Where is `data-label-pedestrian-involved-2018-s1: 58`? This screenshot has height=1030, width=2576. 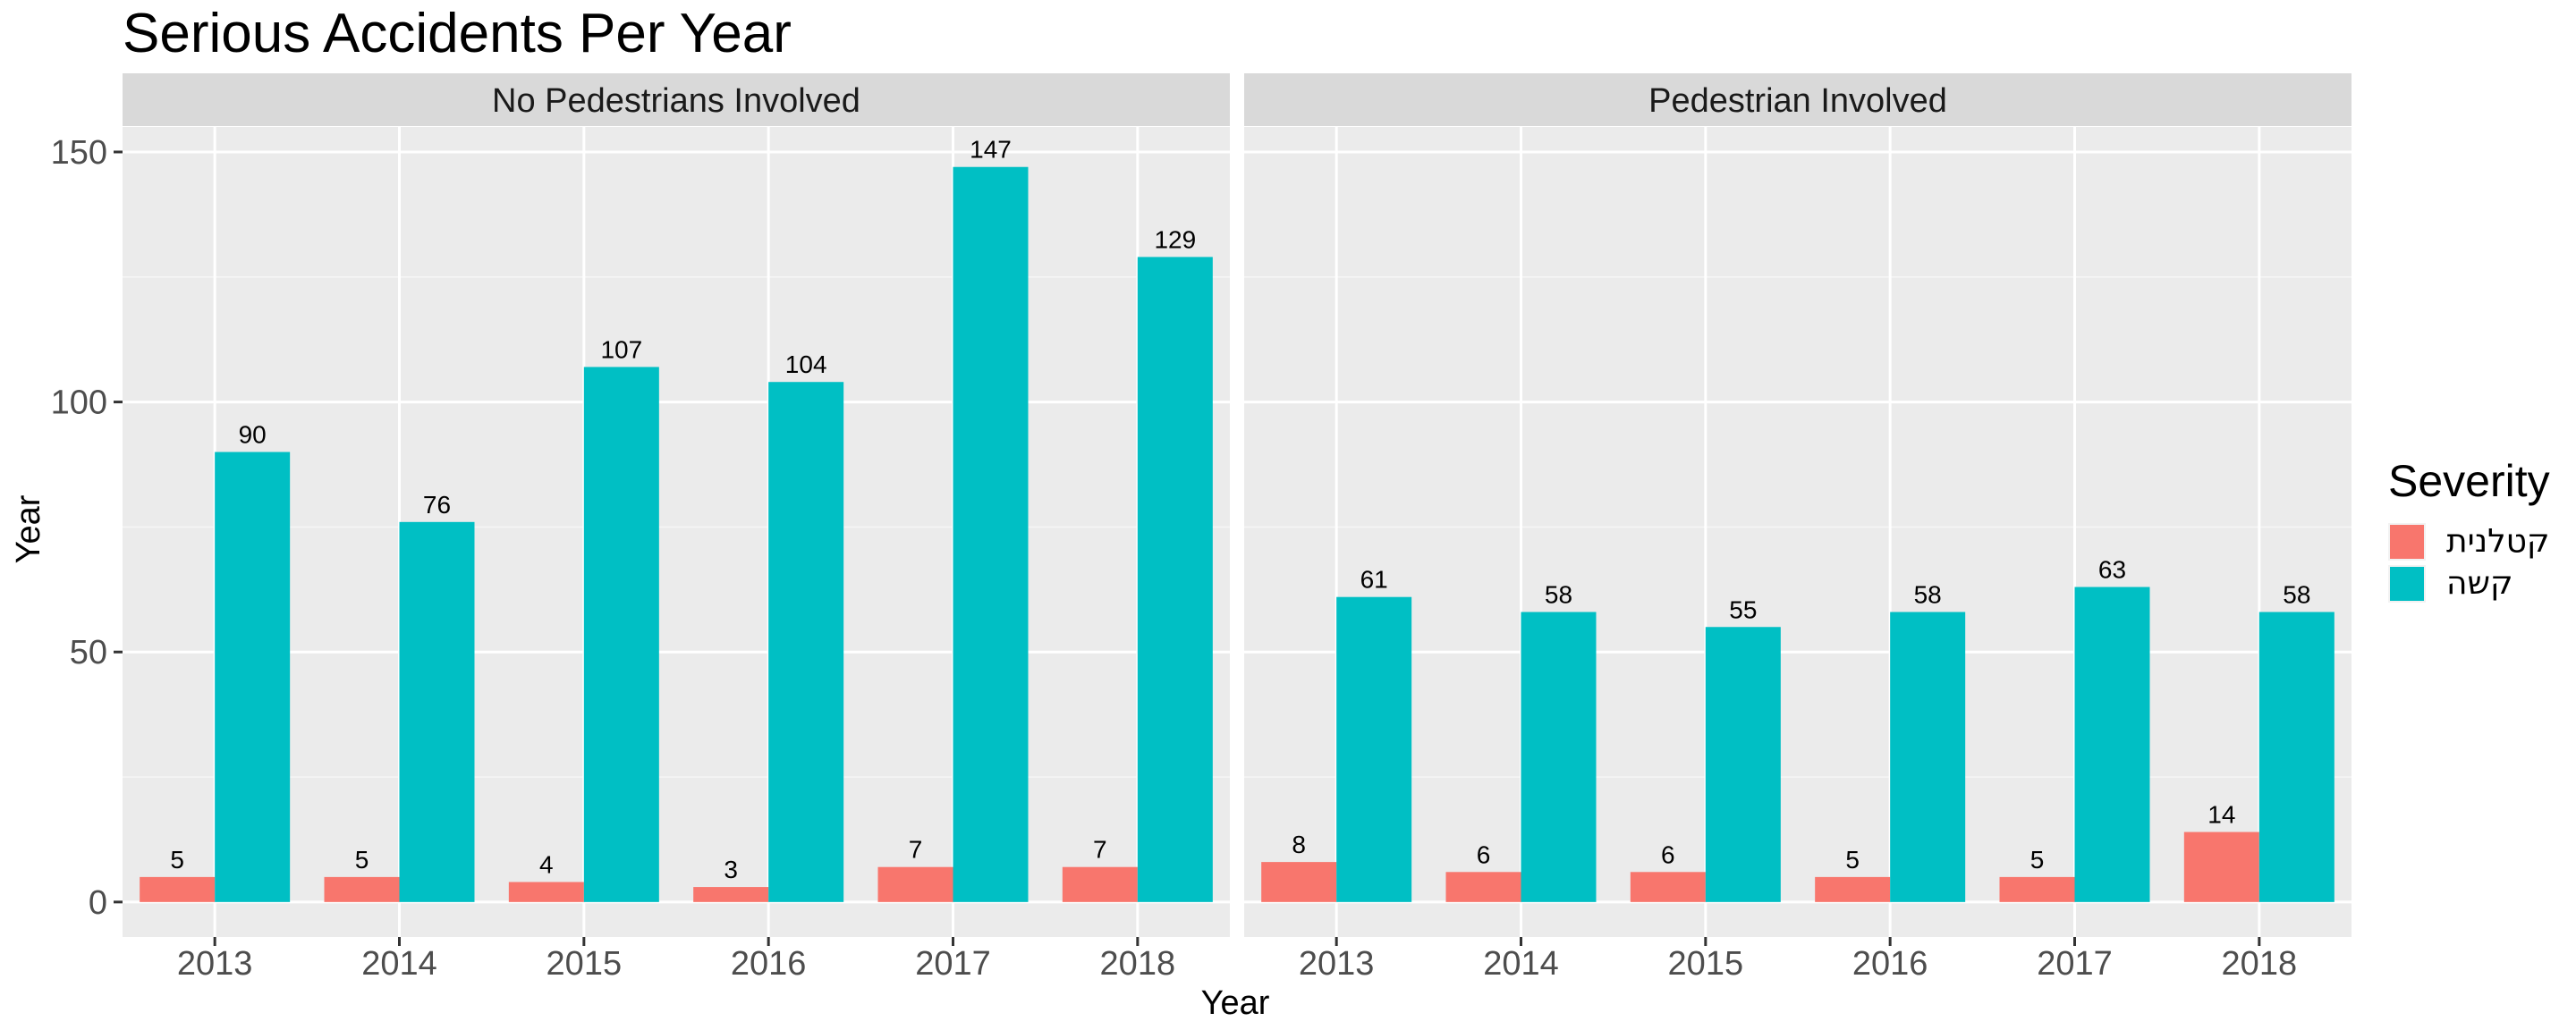
data-label-pedestrian-involved-2018-s1: 58 is located at coordinates (2296, 594).